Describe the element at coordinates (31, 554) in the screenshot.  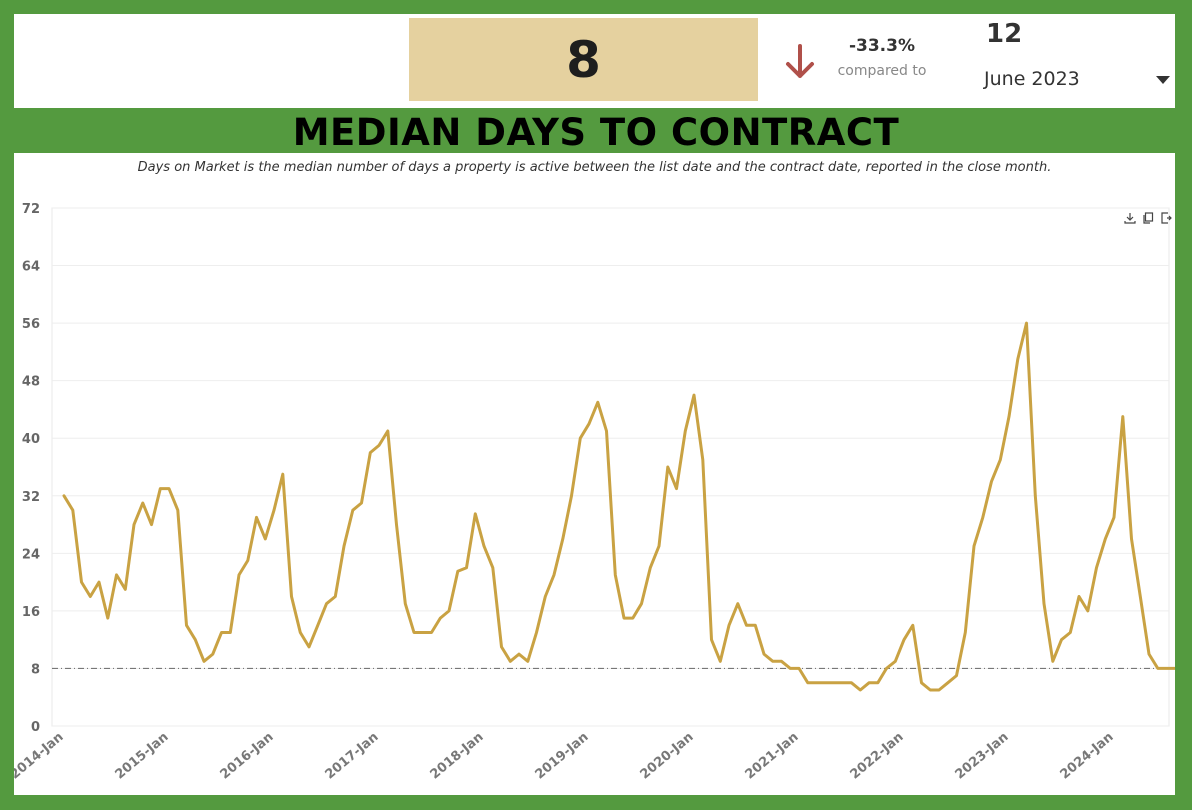
I see `y-tick-label: 24` at that location.